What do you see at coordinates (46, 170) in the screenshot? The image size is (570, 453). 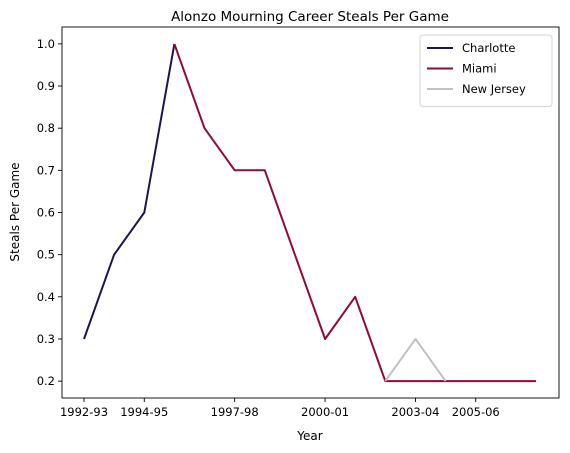 I see `y-tick-label: 0.7` at bounding box center [46, 170].